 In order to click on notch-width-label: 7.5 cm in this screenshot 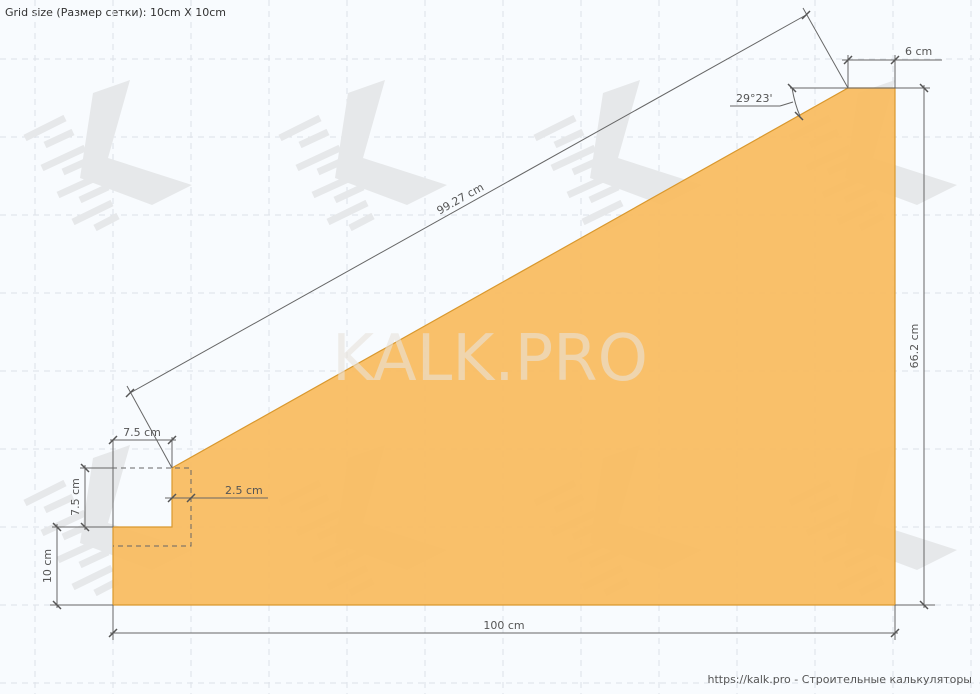, I will do `click(142, 432)`.